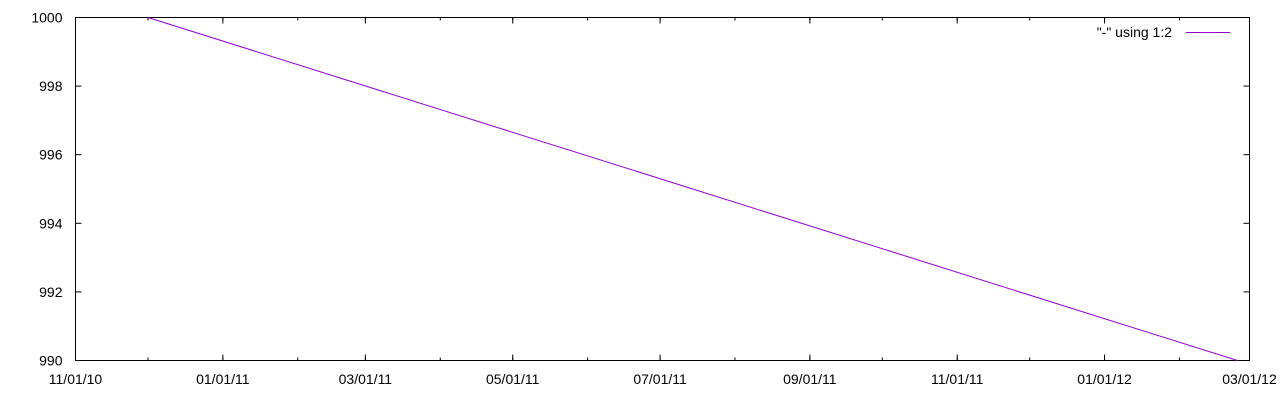 The width and height of the screenshot is (1280, 400). What do you see at coordinates (51, 86) in the screenshot?
I see `y-tick-label: 998` at bounding box center [51, 86].